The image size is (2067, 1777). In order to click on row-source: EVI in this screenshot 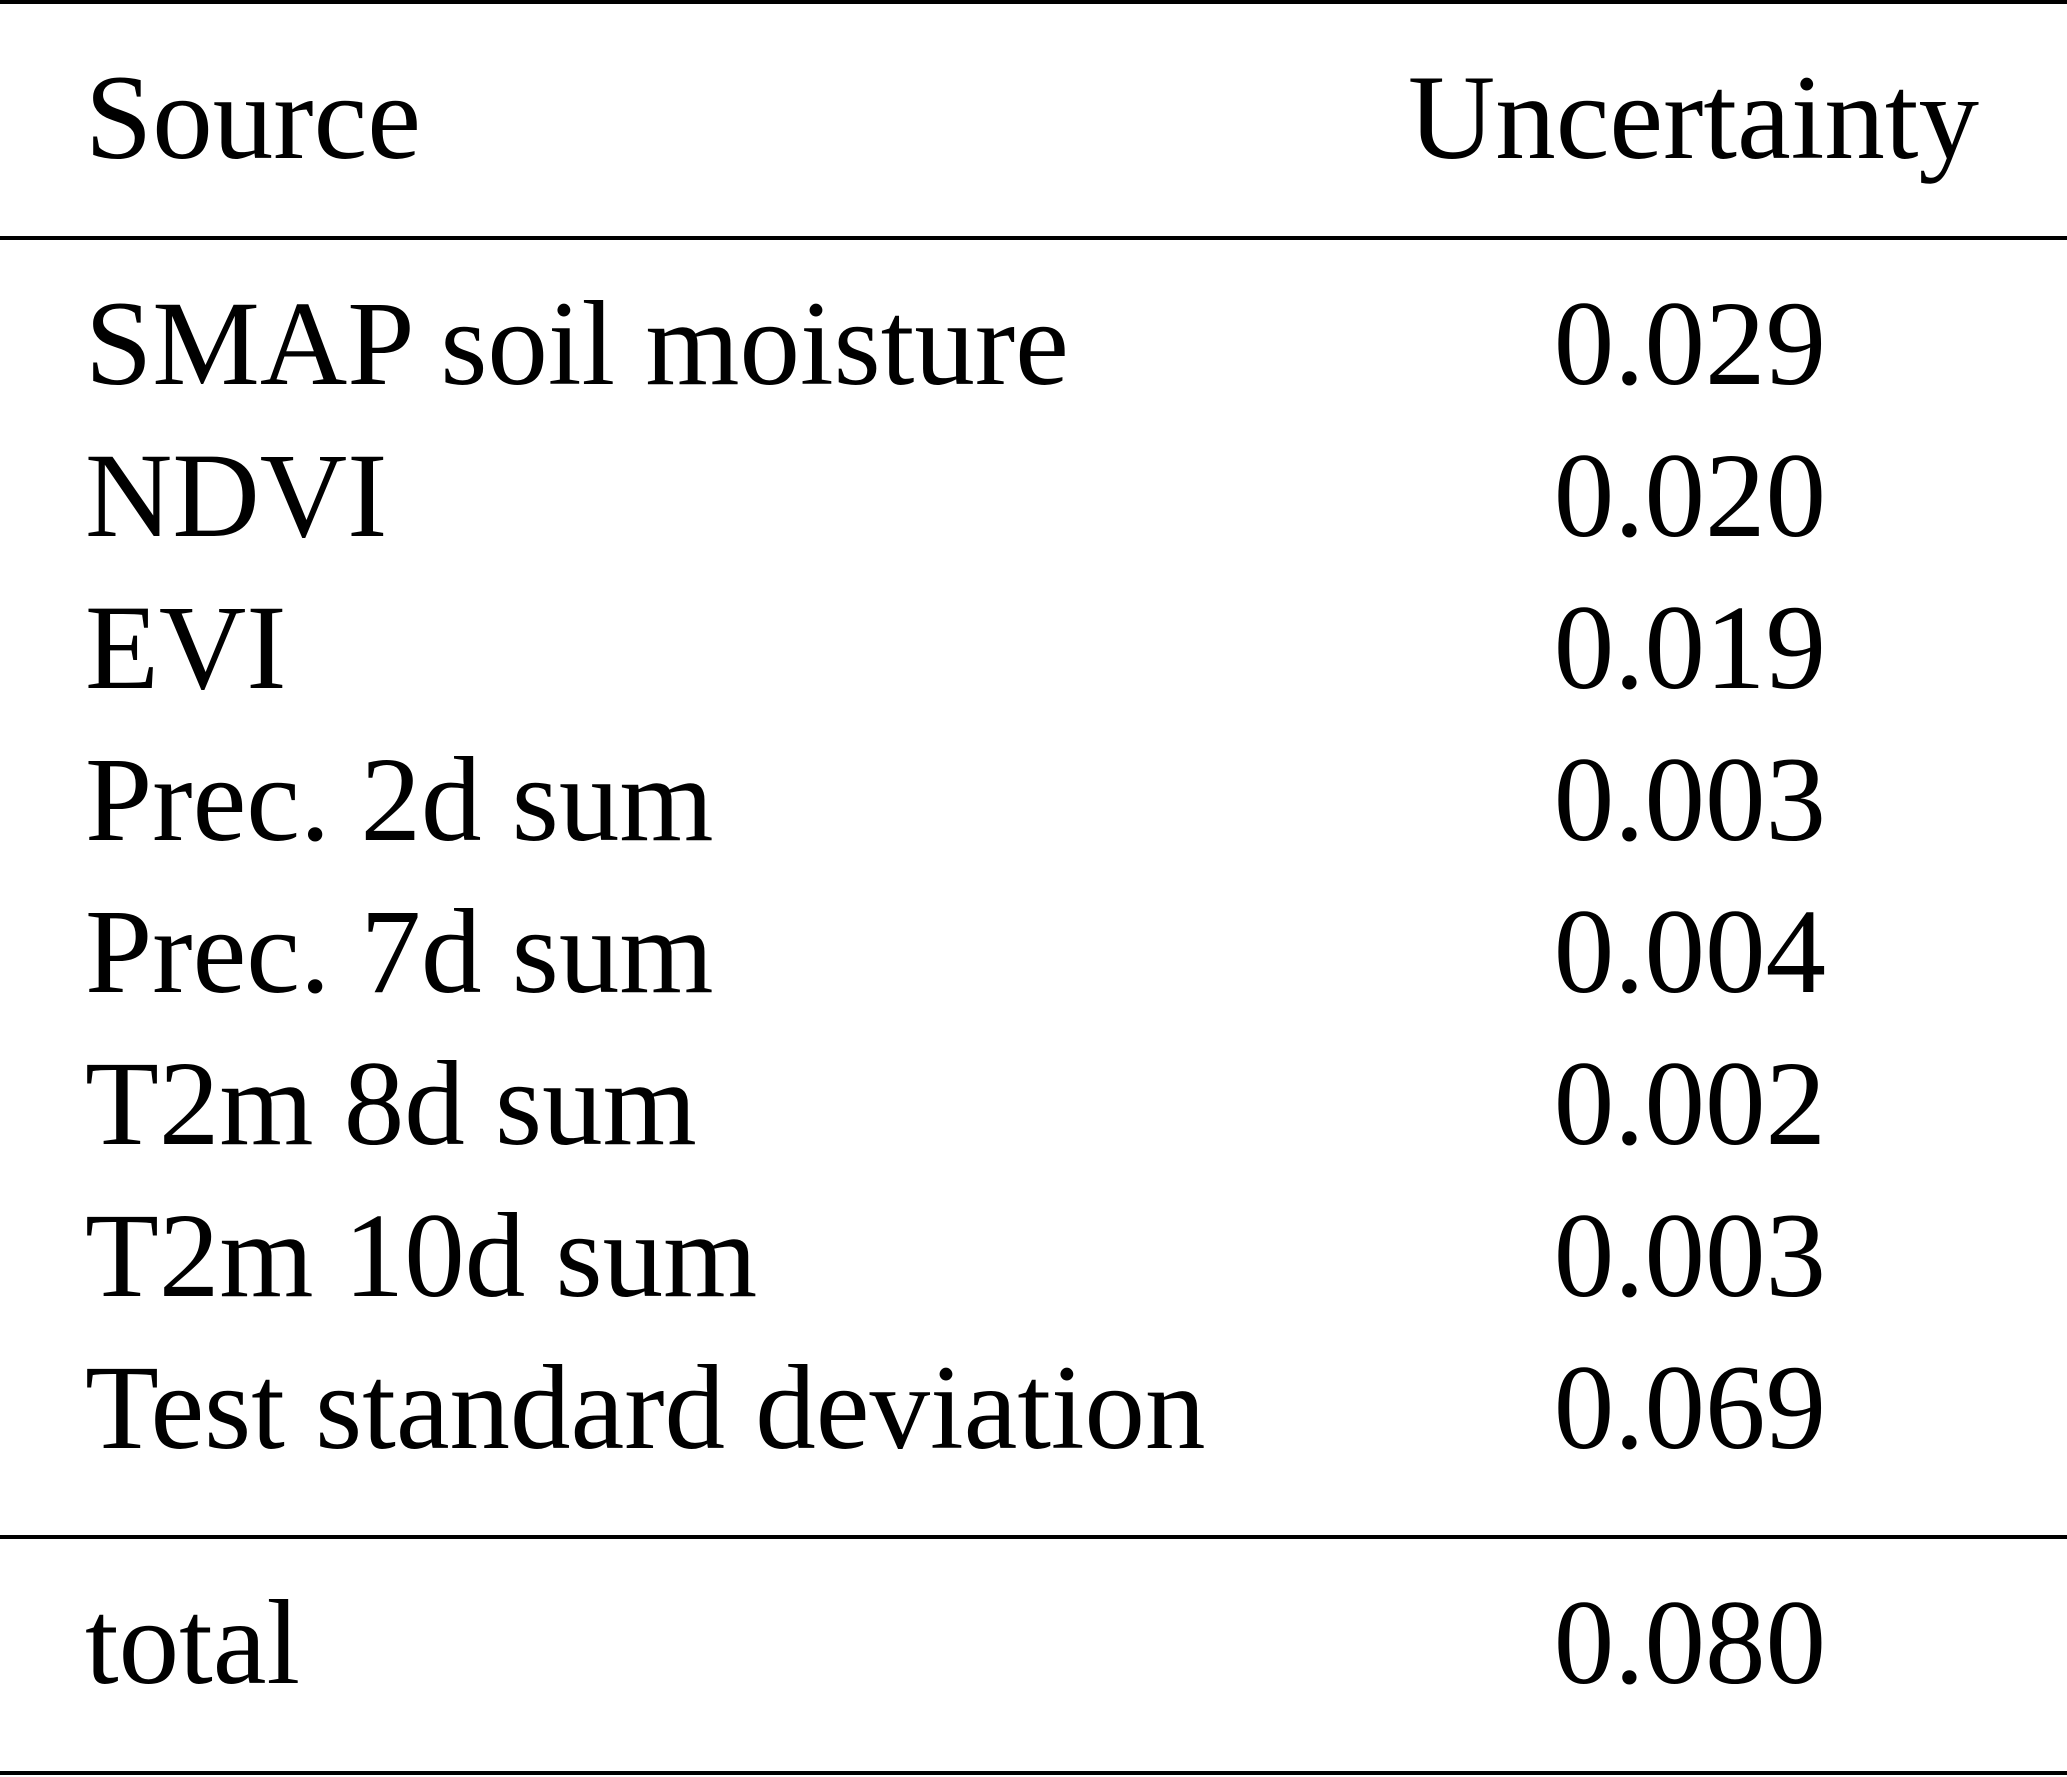, I will do `click(186, 648)`.